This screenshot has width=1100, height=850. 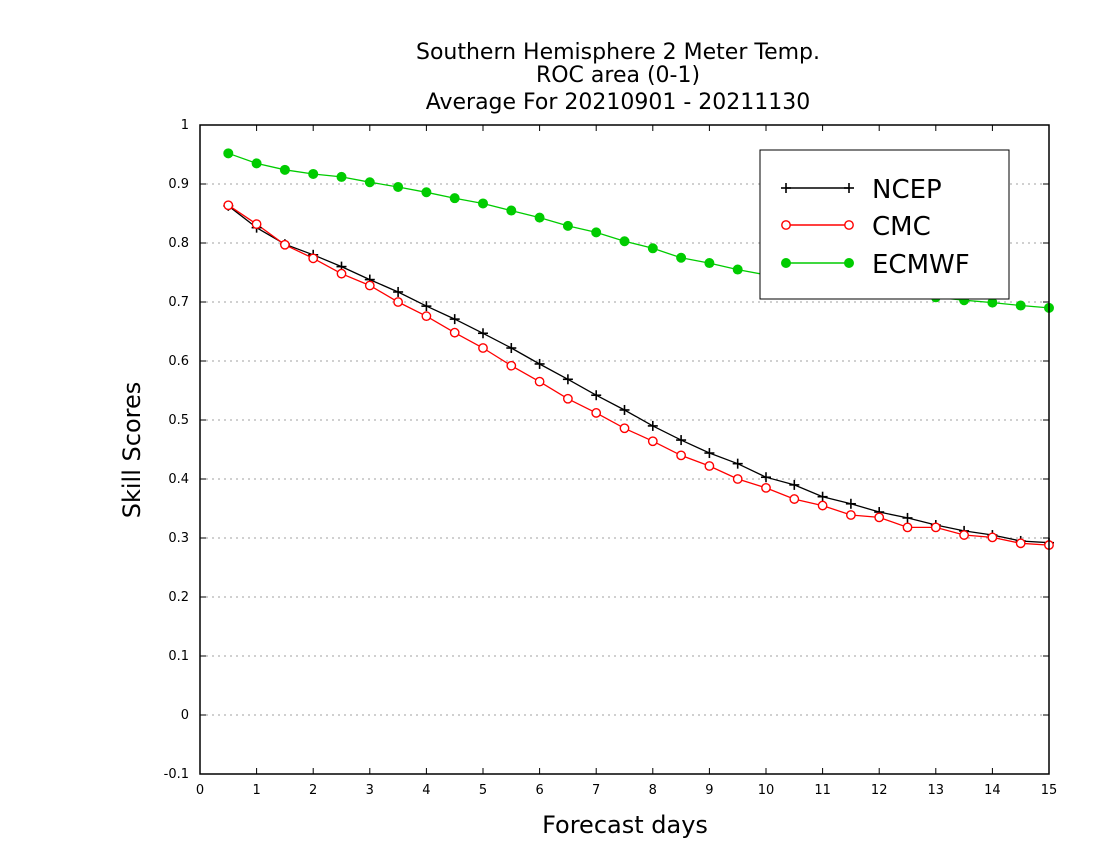 What do you see at coordinates (178, 361) in the screenshot?
I see `y-tick-label: 0.6` at bounding box center [178, 361].